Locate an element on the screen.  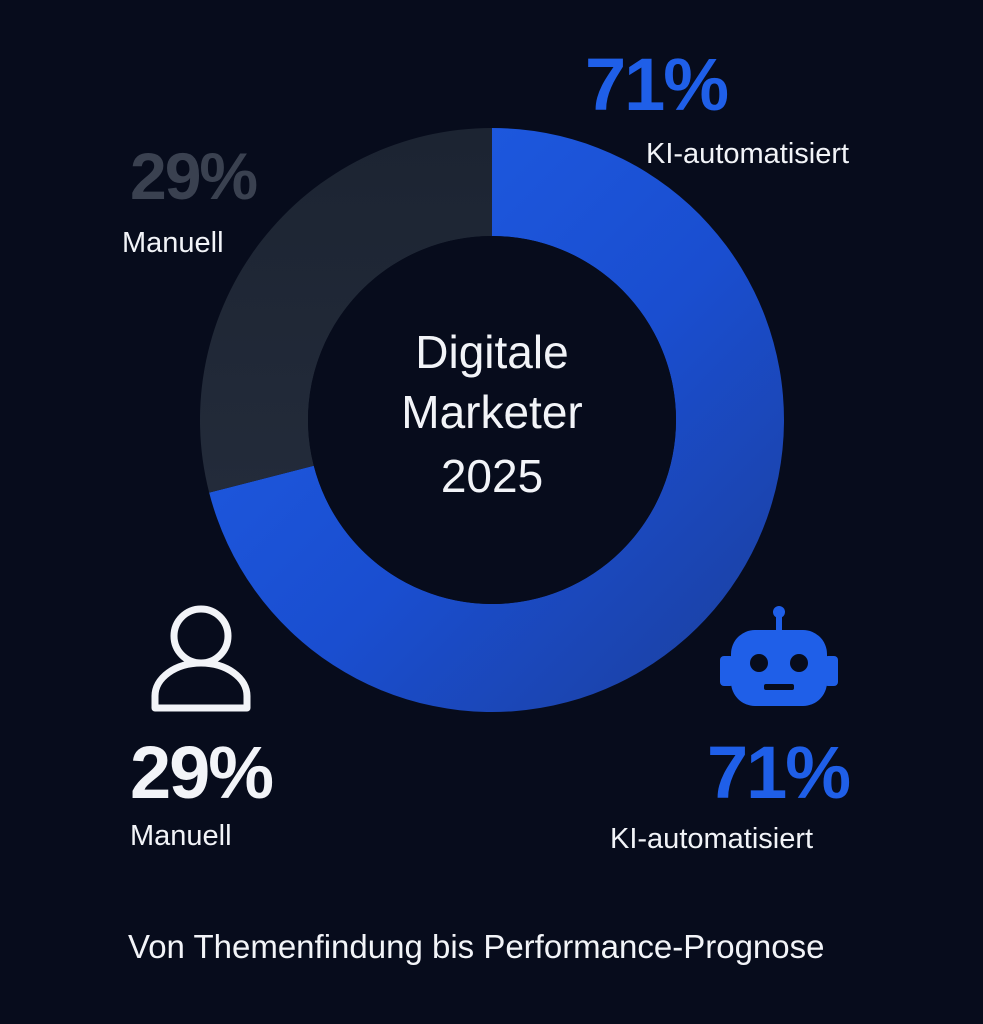
manuell-percentage-bottom: 29% is located at coordinates (202, 772).